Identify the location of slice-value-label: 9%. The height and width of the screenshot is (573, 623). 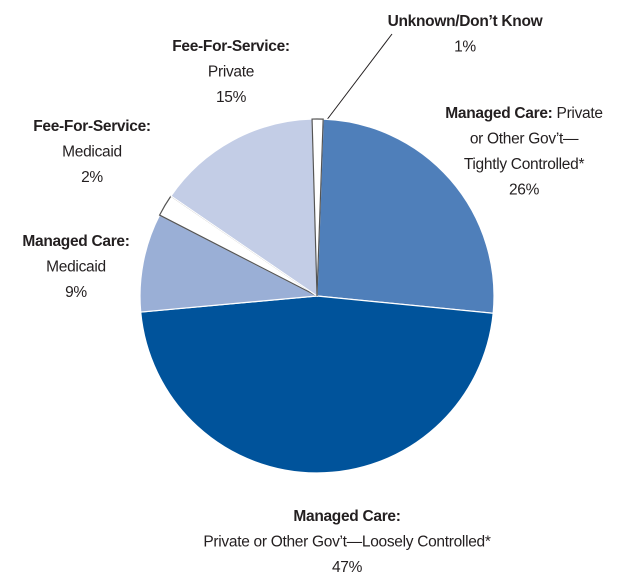
(76, 292).